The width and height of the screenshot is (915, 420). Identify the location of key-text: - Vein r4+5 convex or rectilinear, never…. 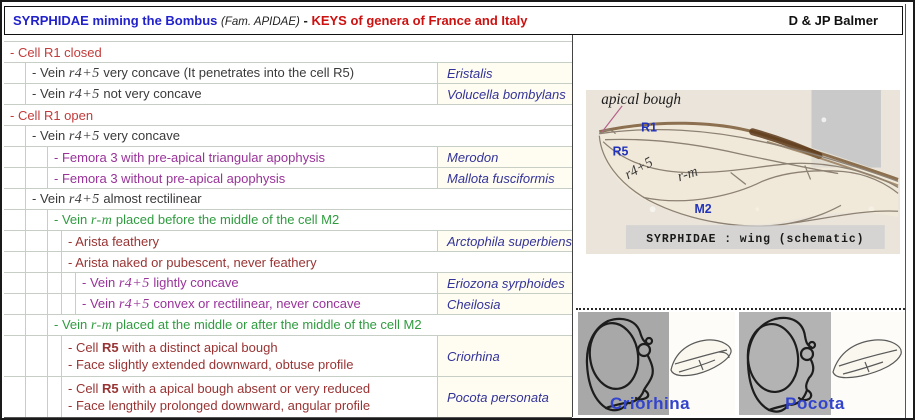
(221, 304).